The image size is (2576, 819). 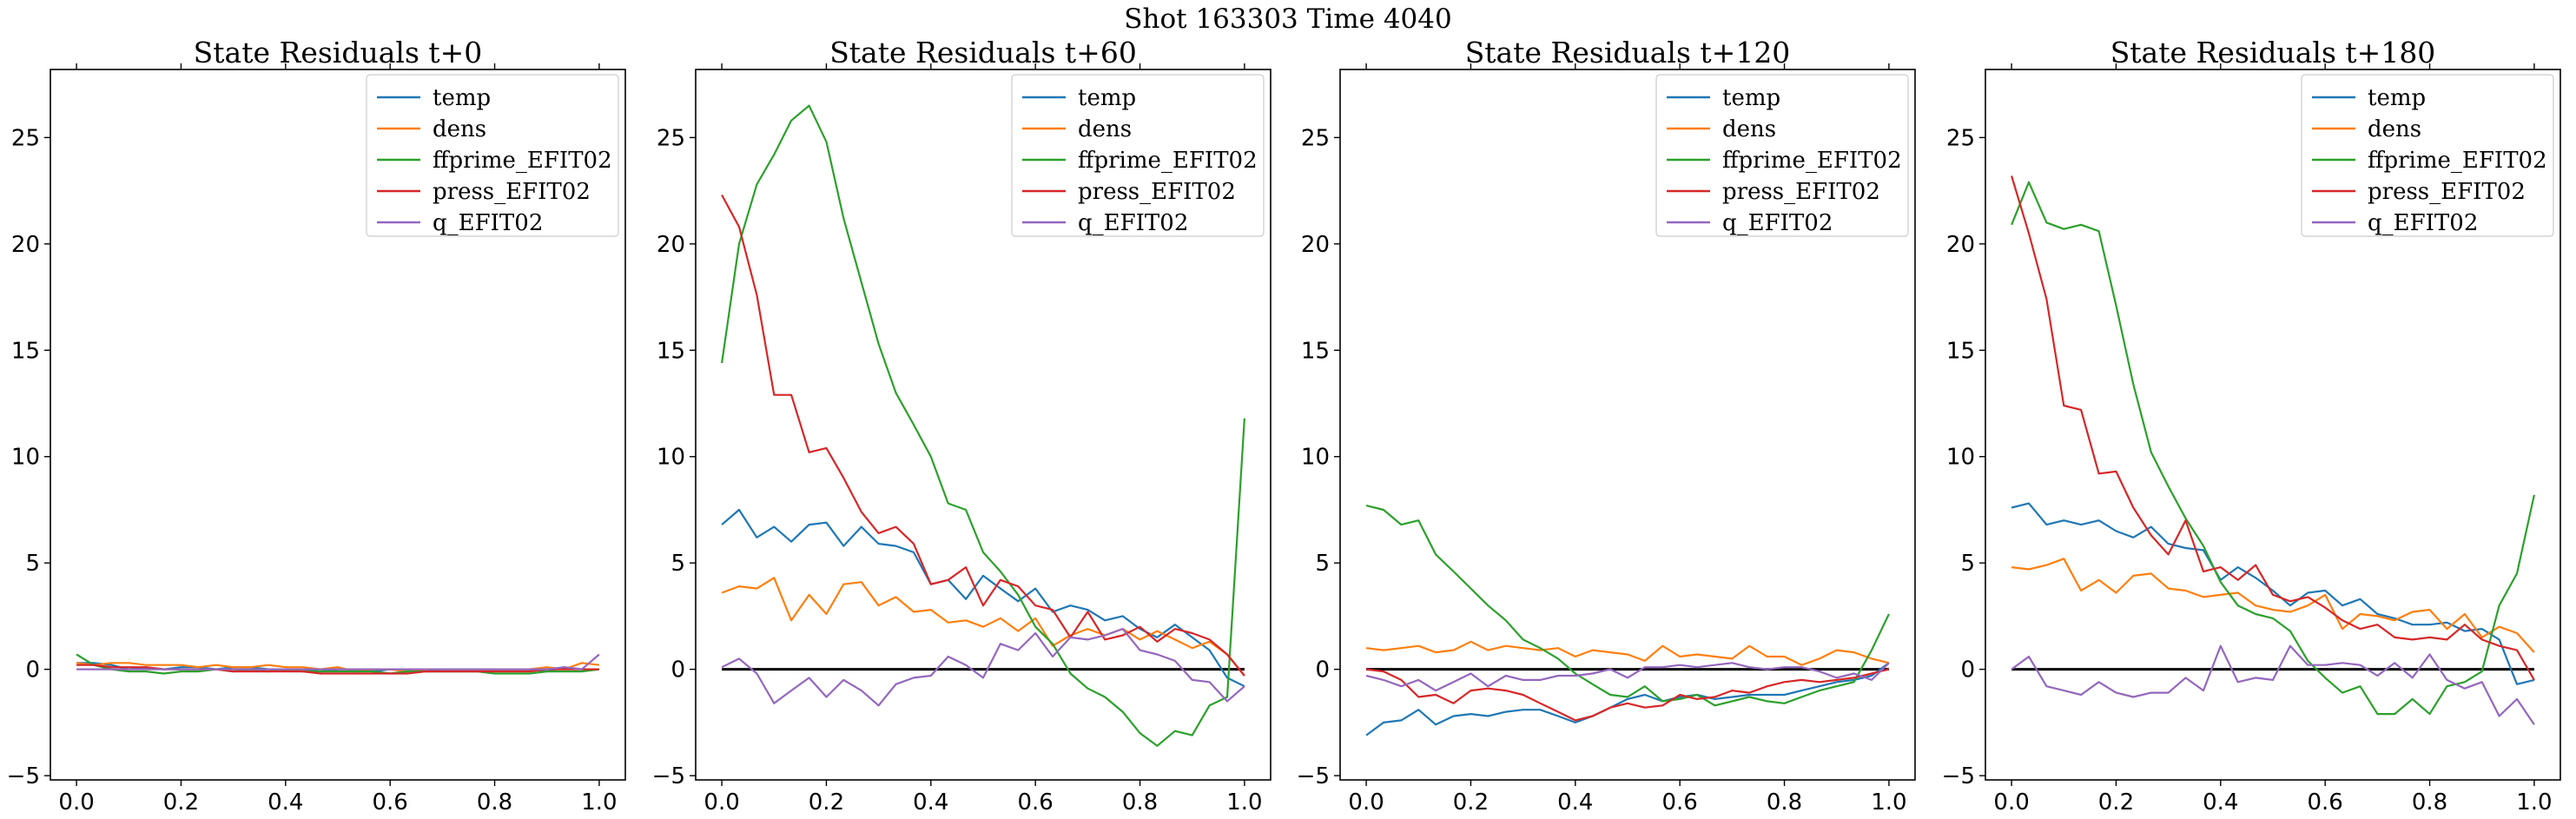 What do you see at coordinates (1287, 19) in the screenshot?
I see `figure-suptitle: Shot 163303 Time 4040` at bounding box center [1287, 19].